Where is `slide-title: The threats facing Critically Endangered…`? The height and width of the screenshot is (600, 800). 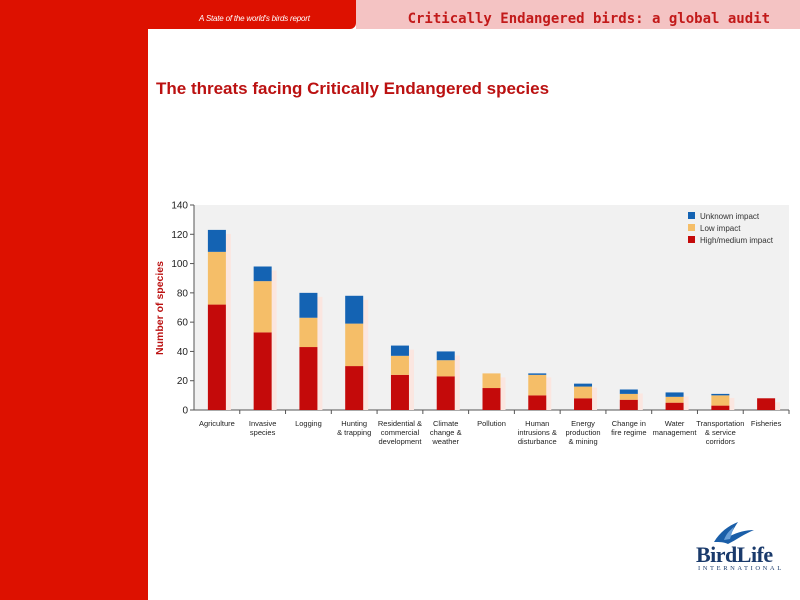
slide-title: The threats facing Critically Endangered… is located at coordinates (353, 88).